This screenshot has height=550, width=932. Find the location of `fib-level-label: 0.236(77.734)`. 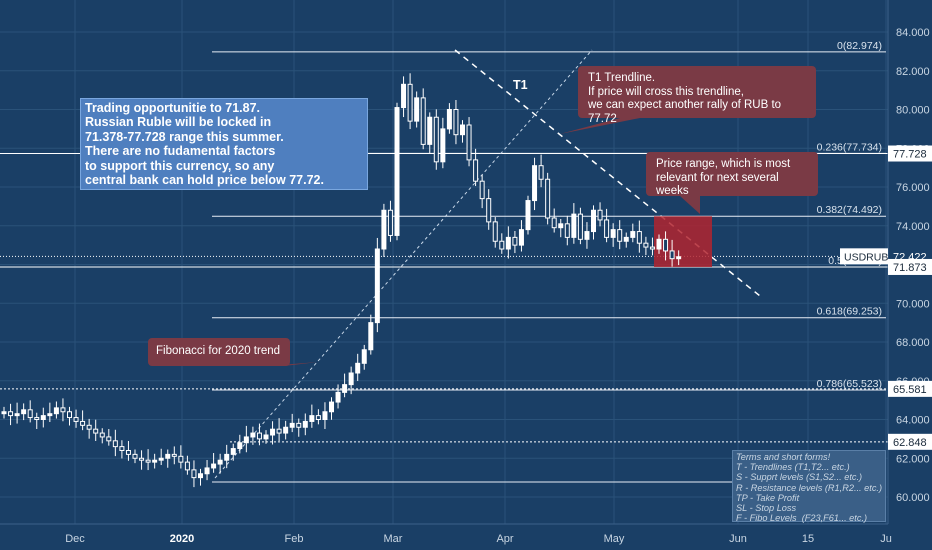

fib-level-label: 0.236(77.734) is located at coordinates (849, 147).